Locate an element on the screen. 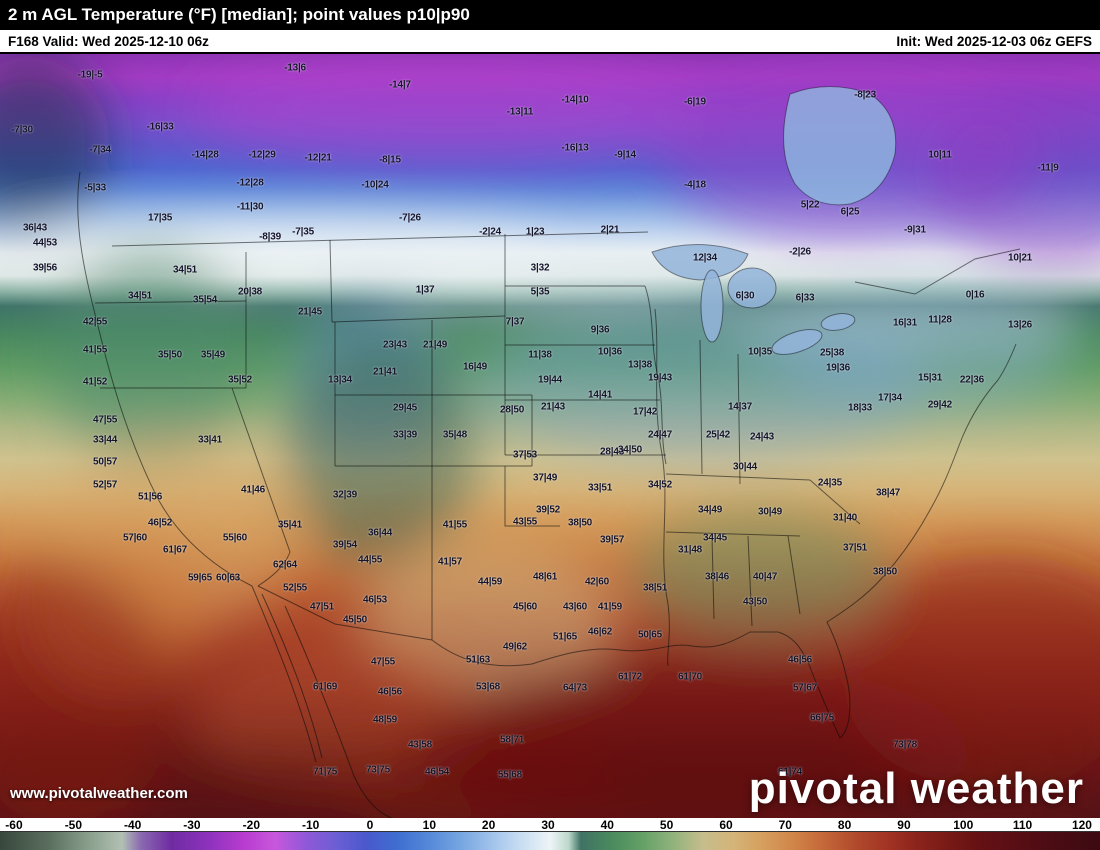 The image size is (1100, 850). point-value: 47|51 is located at coordinates (321, 607).